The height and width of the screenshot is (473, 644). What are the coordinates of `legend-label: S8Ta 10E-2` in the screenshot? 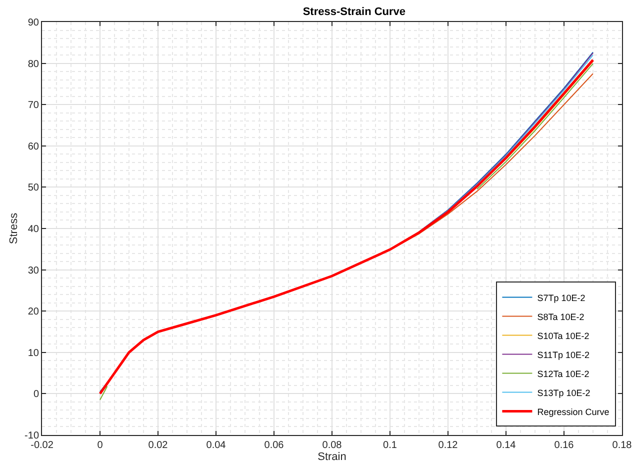 It's located at (560, 317).